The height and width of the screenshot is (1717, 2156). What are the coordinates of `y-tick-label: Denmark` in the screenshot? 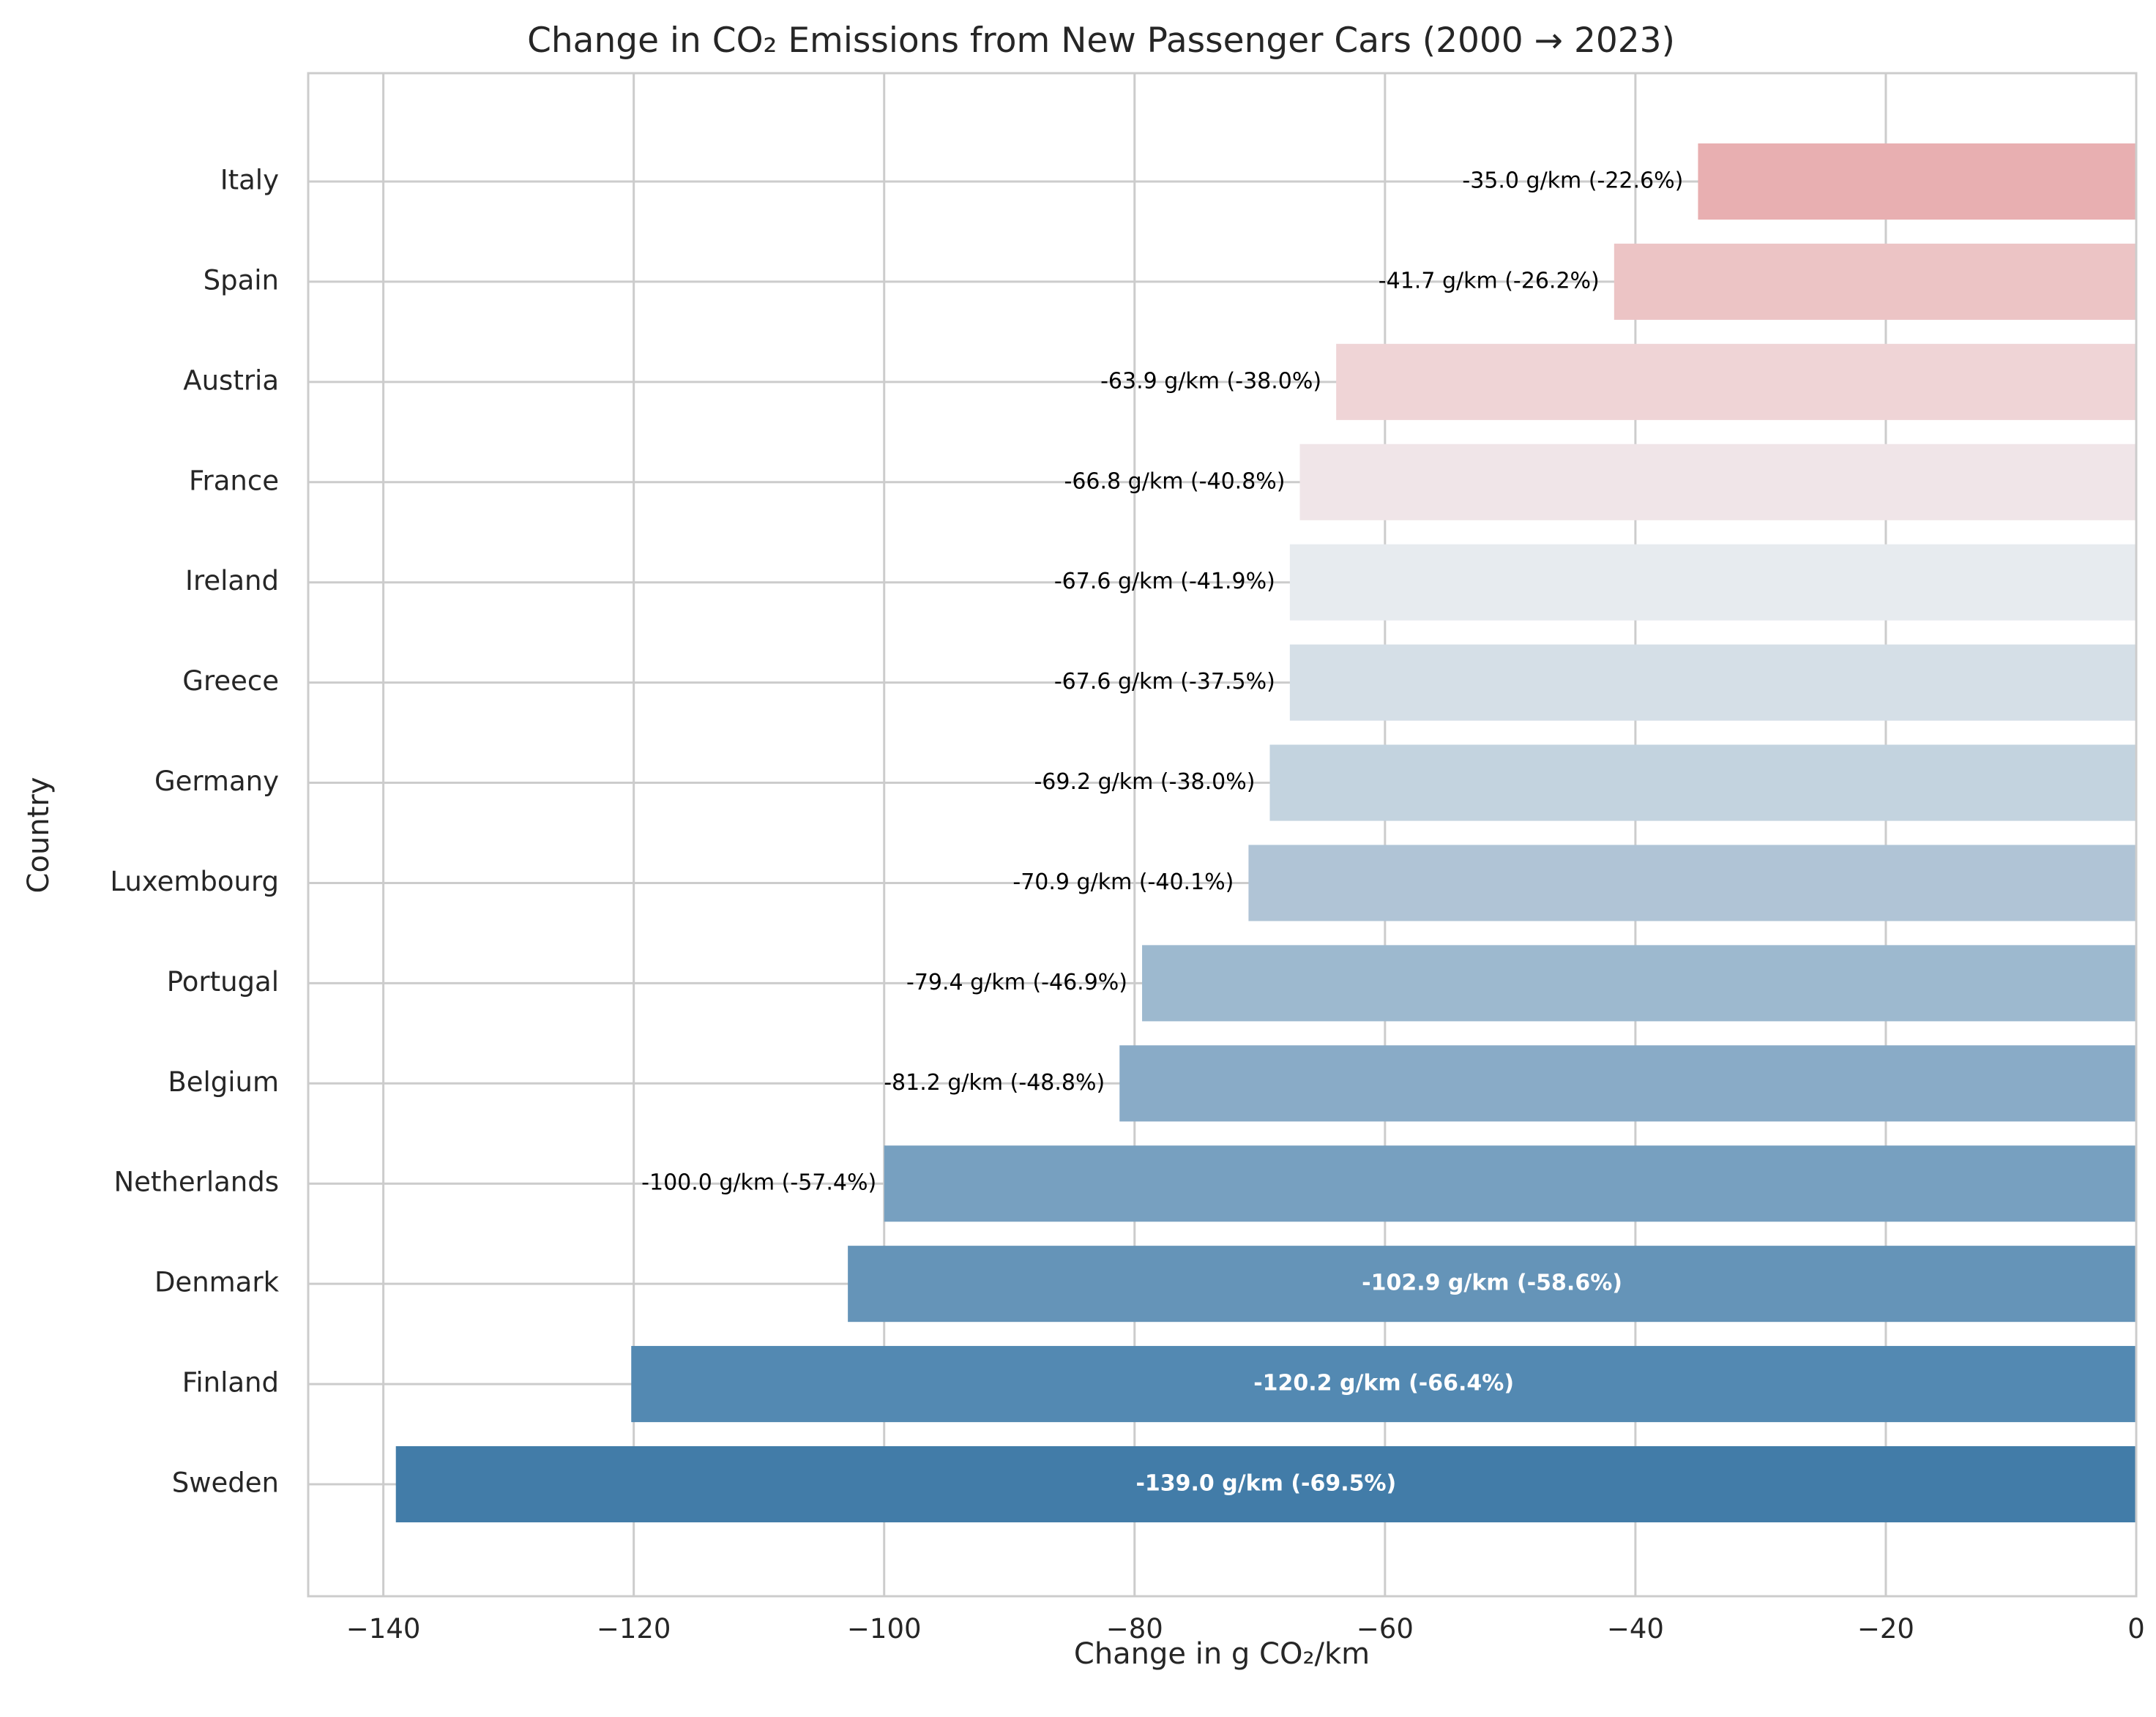 It's located at (217, 1283).